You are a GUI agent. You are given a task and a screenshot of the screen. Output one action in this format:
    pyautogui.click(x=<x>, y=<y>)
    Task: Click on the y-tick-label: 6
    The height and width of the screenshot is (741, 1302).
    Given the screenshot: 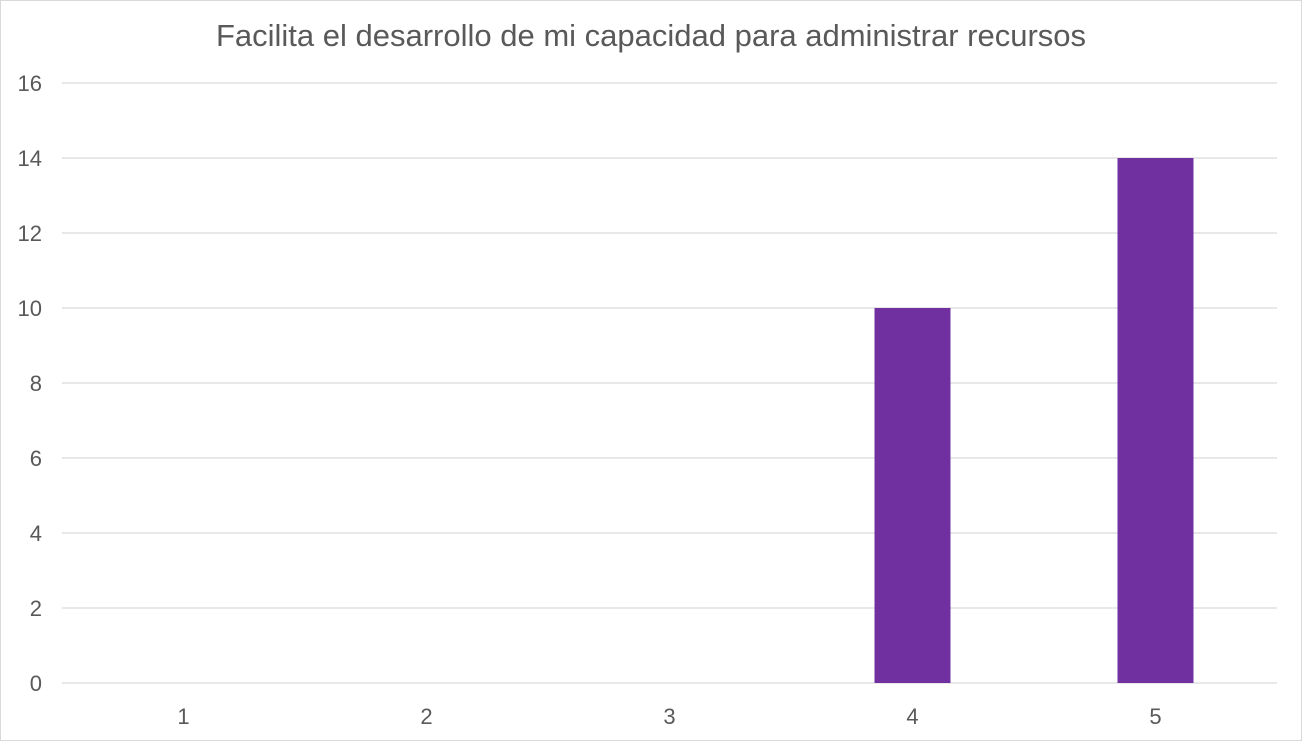 What is the action you would take?
    pyautogui.click(x=36, y=458)
    